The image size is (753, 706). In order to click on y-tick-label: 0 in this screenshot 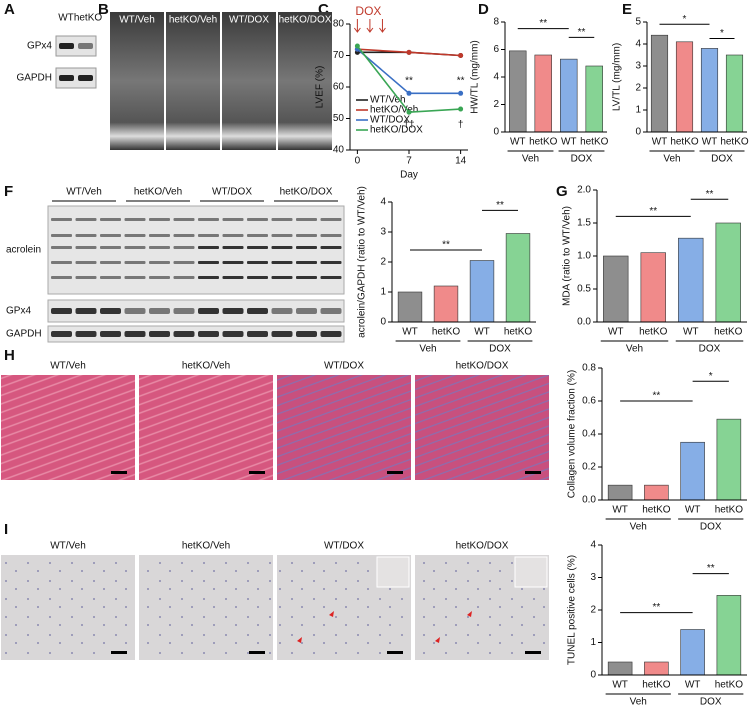, I will do `click(383, 322)`.